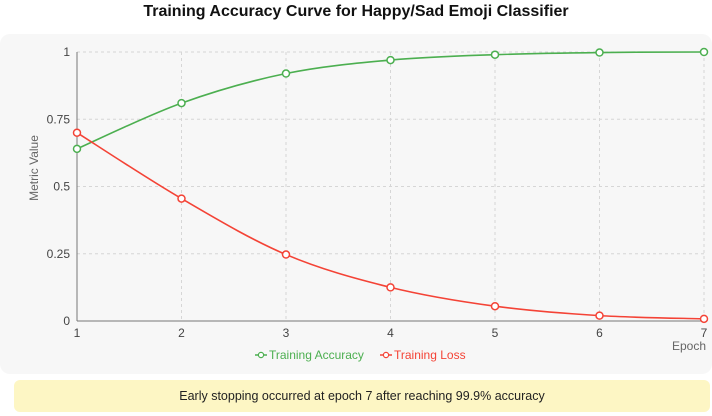 The height and width of the screenshot is (416, 712). Describe the element at coordinates (66, 52) in the screenshot. I see `y-tick-label: 1` at that location.